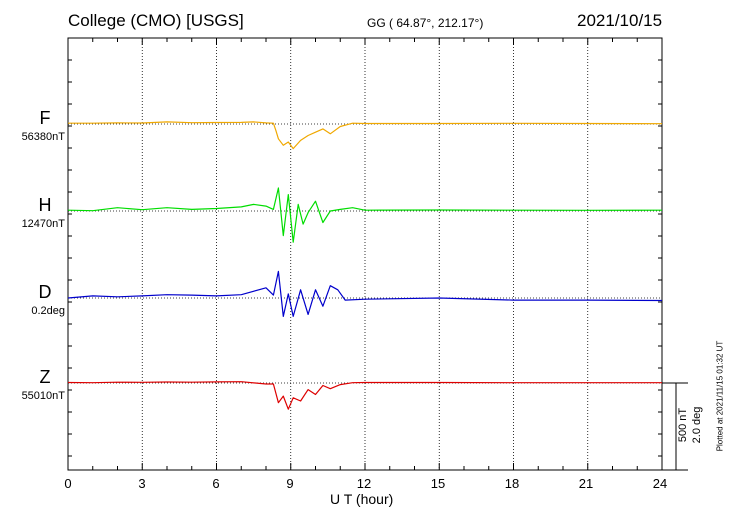 The height and width of the screenshot is (520, 730). What do you see at coordinates (365, 135) in the screenshot?
I see `trace-f` at bounding box center [365, 135].